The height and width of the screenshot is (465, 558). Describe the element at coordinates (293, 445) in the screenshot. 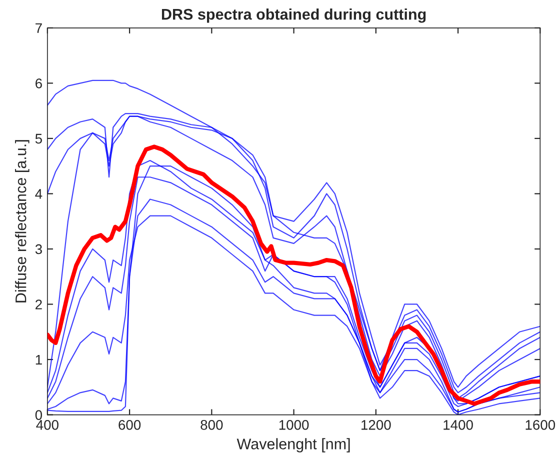

I see `x-axis-title: Wavelenght [nm]` at that location.